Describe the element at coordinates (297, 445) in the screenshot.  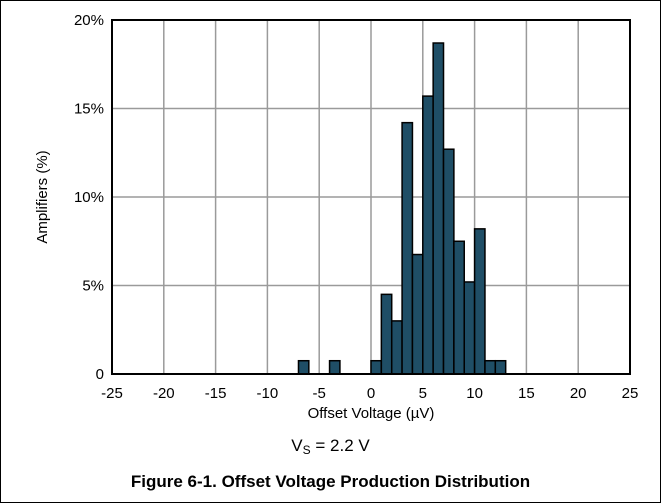
I see `condition-prefix: V` at that location.